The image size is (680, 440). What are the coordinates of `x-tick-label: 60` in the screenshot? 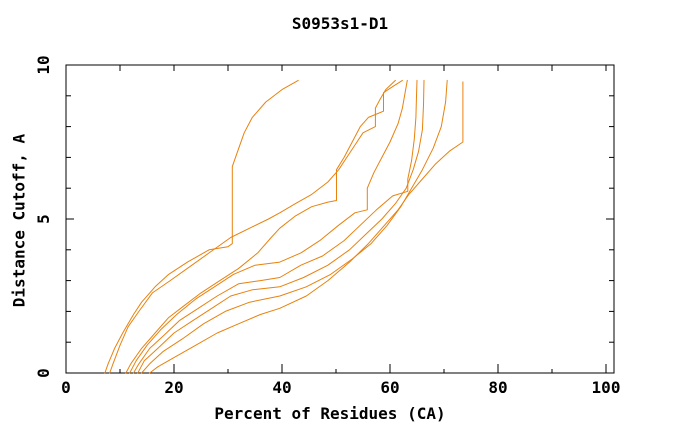 It's located at (389, 387).